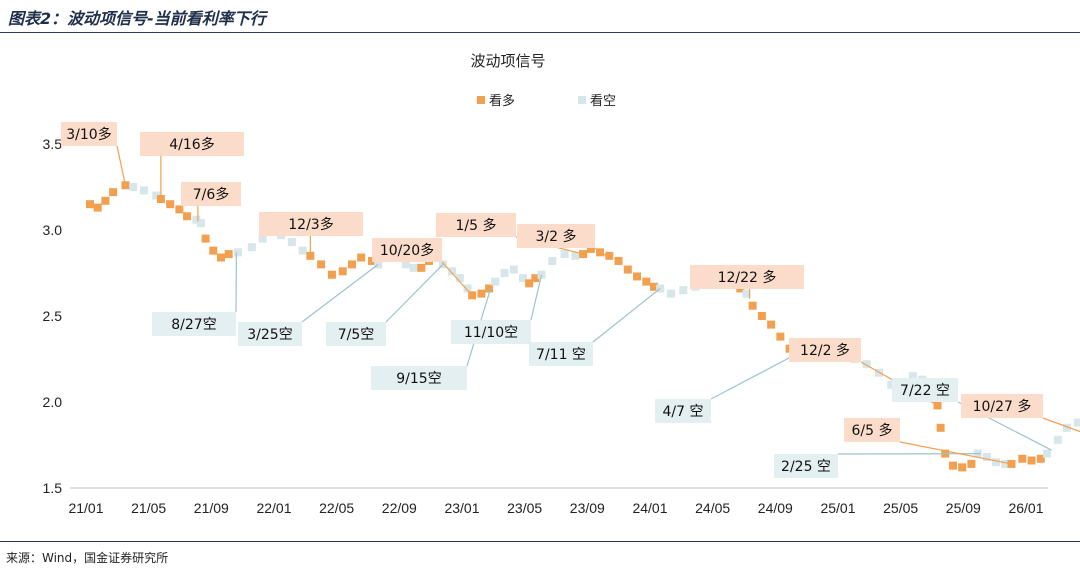 The image size is (1080, 574). What do you see at coordinates (137, 18) in the screenshot?
I see `figure-title: 图表2：波动项信号-当前看利率下行` at bounding box center [137, 18].